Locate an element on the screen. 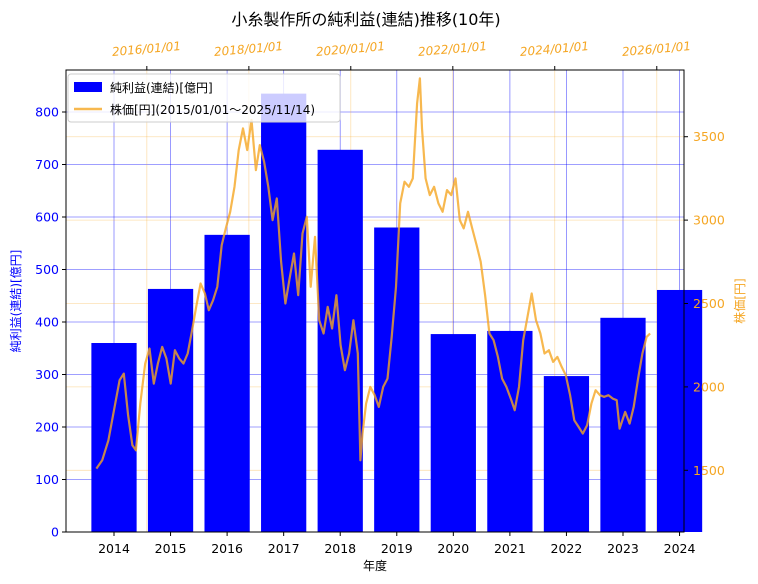 Image resolution: width=758 pixels, height=584 pixels. legend-swatch-bar is located at coordinates (88, 87).